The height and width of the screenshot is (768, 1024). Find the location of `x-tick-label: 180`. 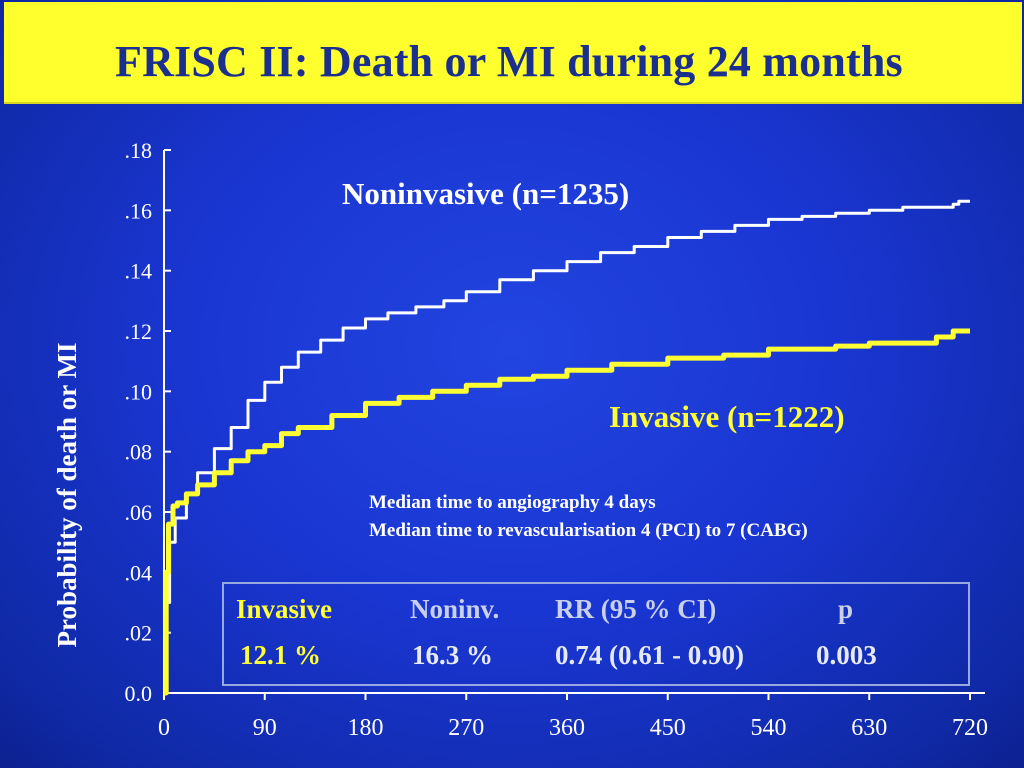

x-tick-label: 180 is located at coordinates (366, 728).